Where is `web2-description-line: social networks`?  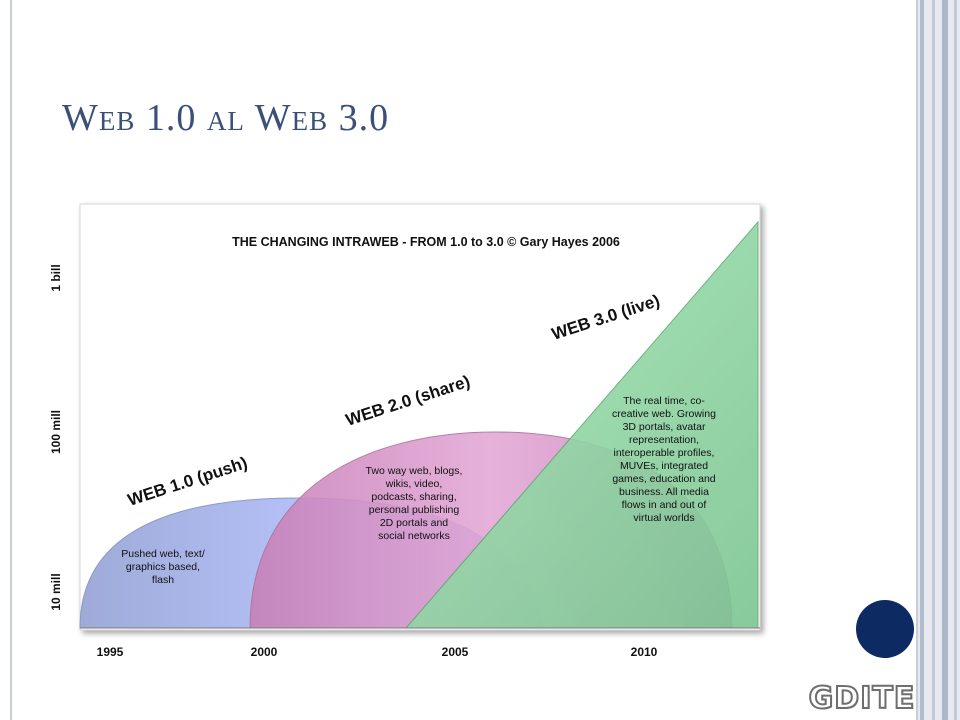 web2-description-line: social networks is located at coordinates (414, 536).